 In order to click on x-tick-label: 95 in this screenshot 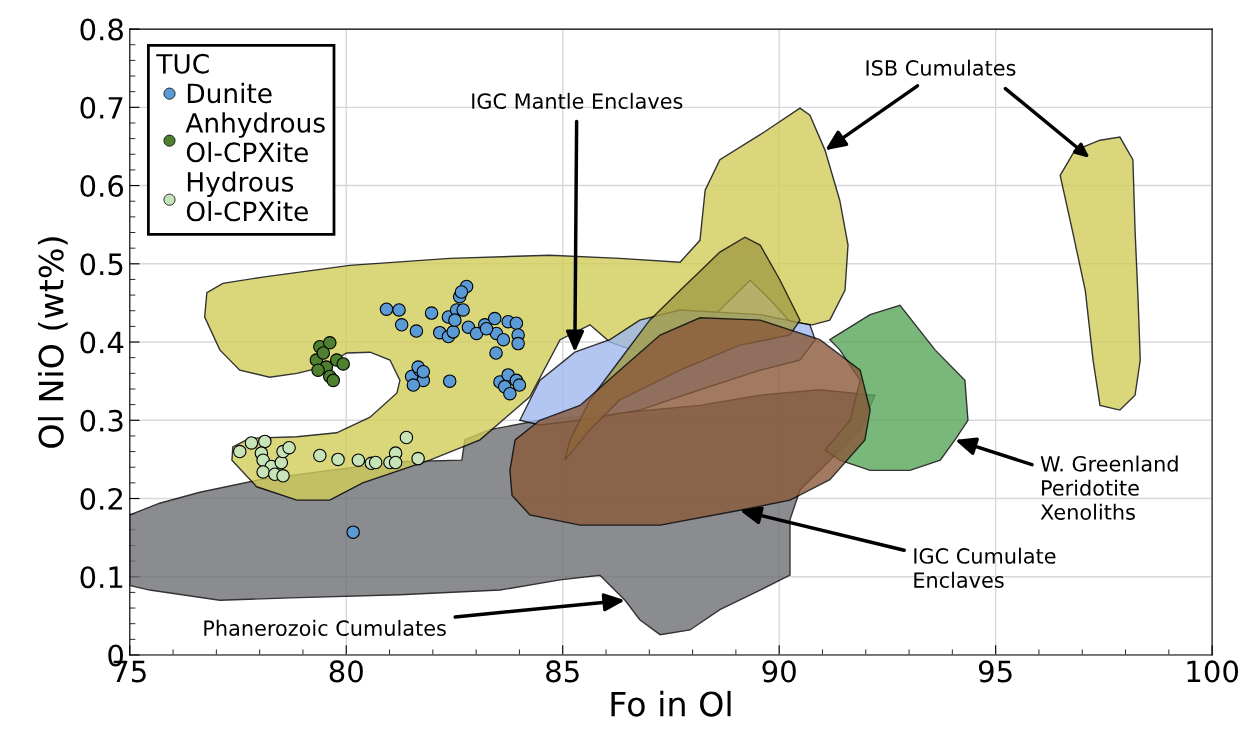, I will do `click(995, 671)`.